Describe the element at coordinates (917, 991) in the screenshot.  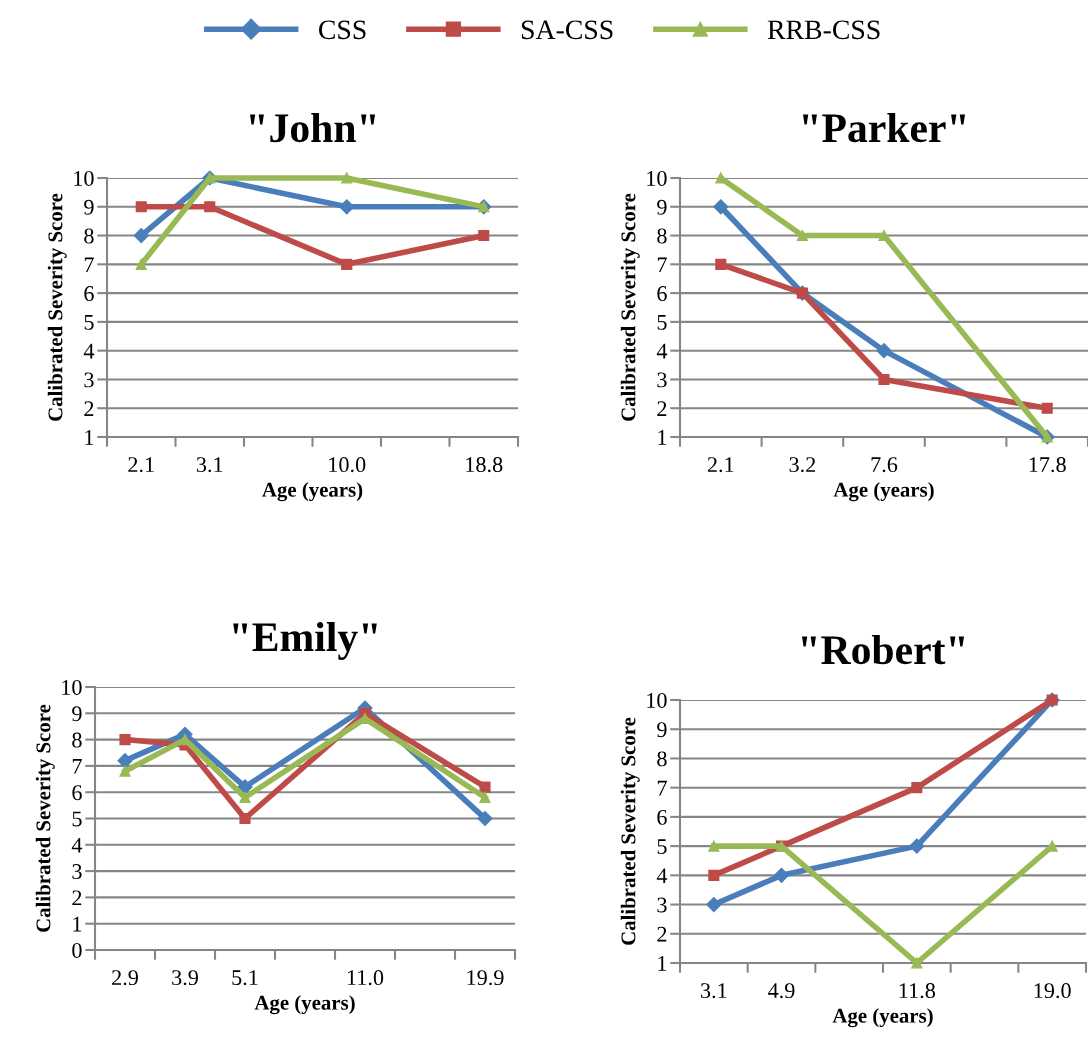
I see `x-tick-label: 11.8` at that location.